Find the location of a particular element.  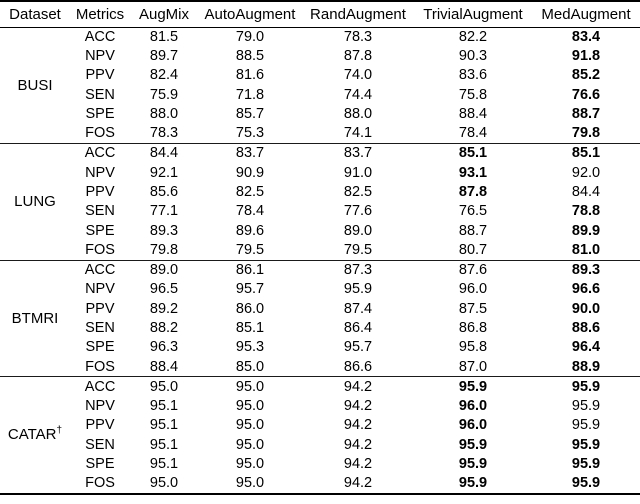

value-cell: 88.9 is located at coordinates (586, 366).